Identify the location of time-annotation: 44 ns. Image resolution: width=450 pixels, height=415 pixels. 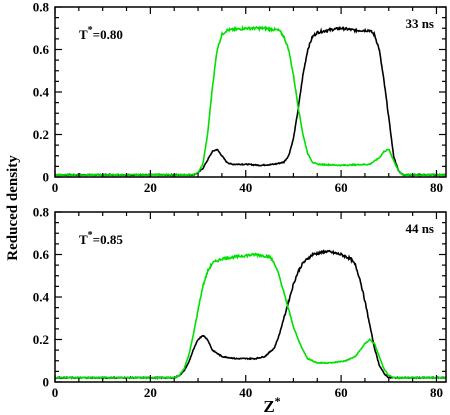
(419, 228).